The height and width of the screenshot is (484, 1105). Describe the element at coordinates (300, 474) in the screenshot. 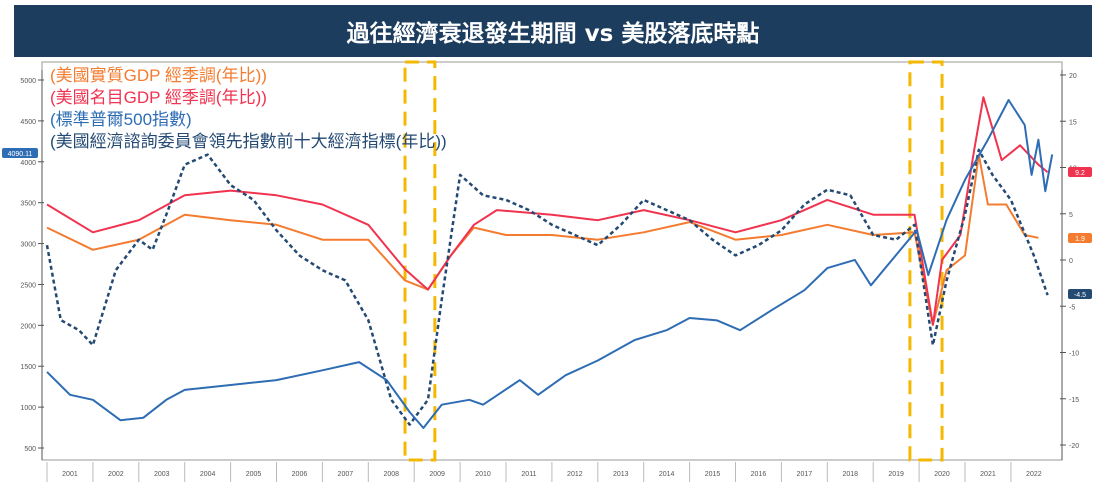

I see `x-tick-label: 2006` at that location.